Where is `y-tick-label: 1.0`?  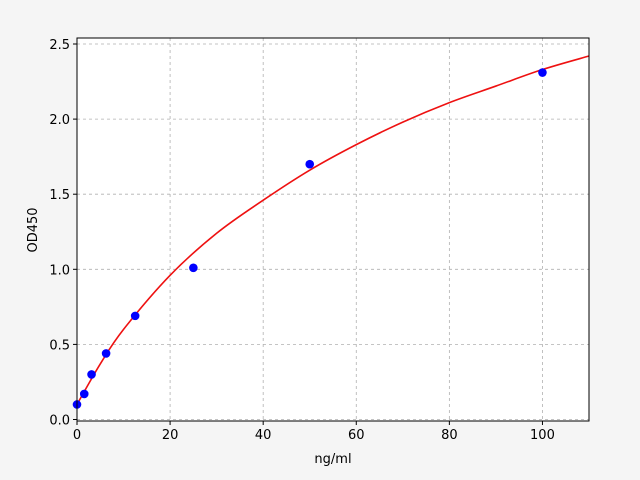
y-tick-label: 1.0 is located at coordinates (59, 270).